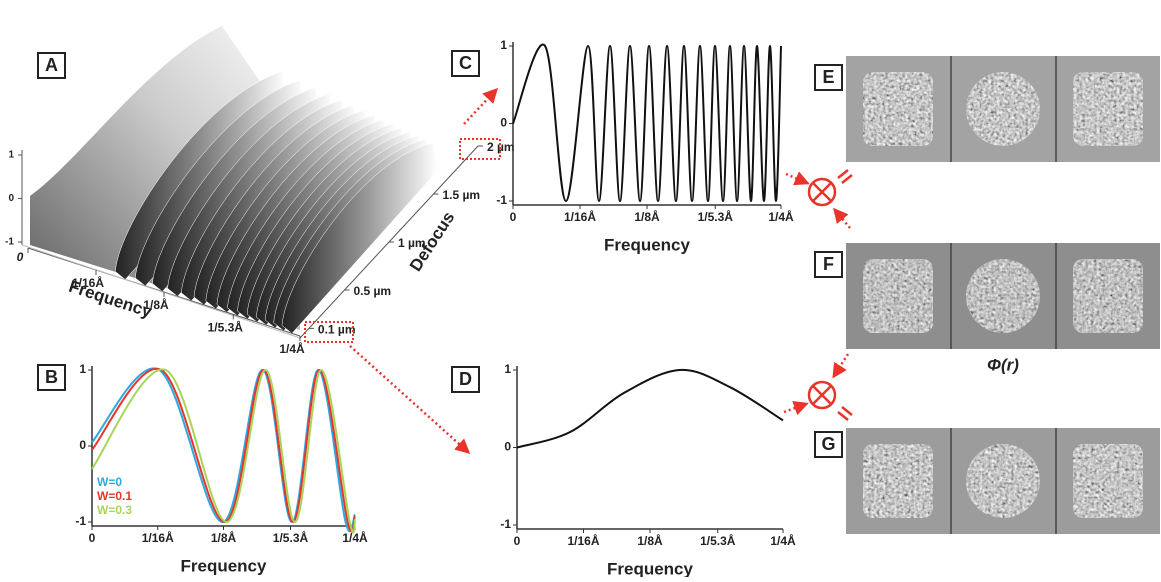 The height and width of the screenshot is (582, 1161). What do you see at coordinates (114, 496) in the screenshot?
I see `legend-entry: W=0.1` at bounding box center [114, 496].